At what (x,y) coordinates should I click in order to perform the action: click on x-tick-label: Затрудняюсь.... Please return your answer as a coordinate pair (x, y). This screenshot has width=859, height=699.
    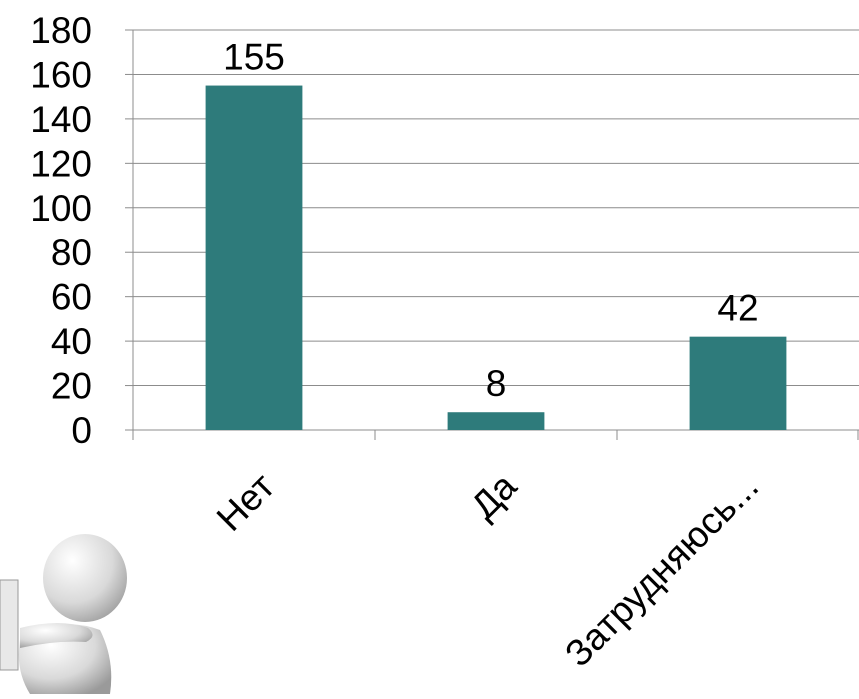
    Looking at the image, I should click on (661, 569).